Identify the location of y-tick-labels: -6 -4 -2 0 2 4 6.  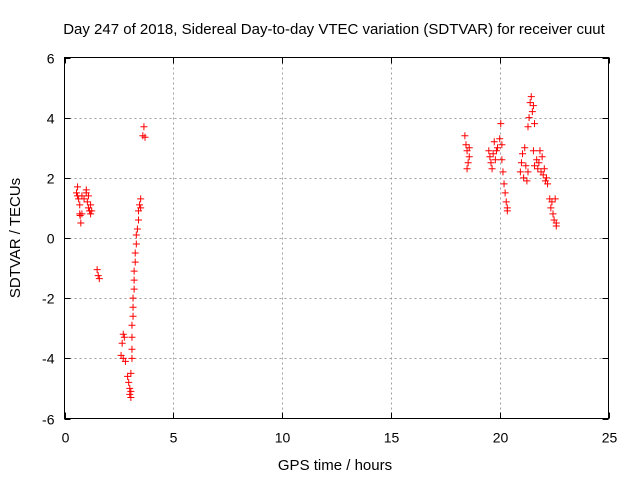
(48, 239).